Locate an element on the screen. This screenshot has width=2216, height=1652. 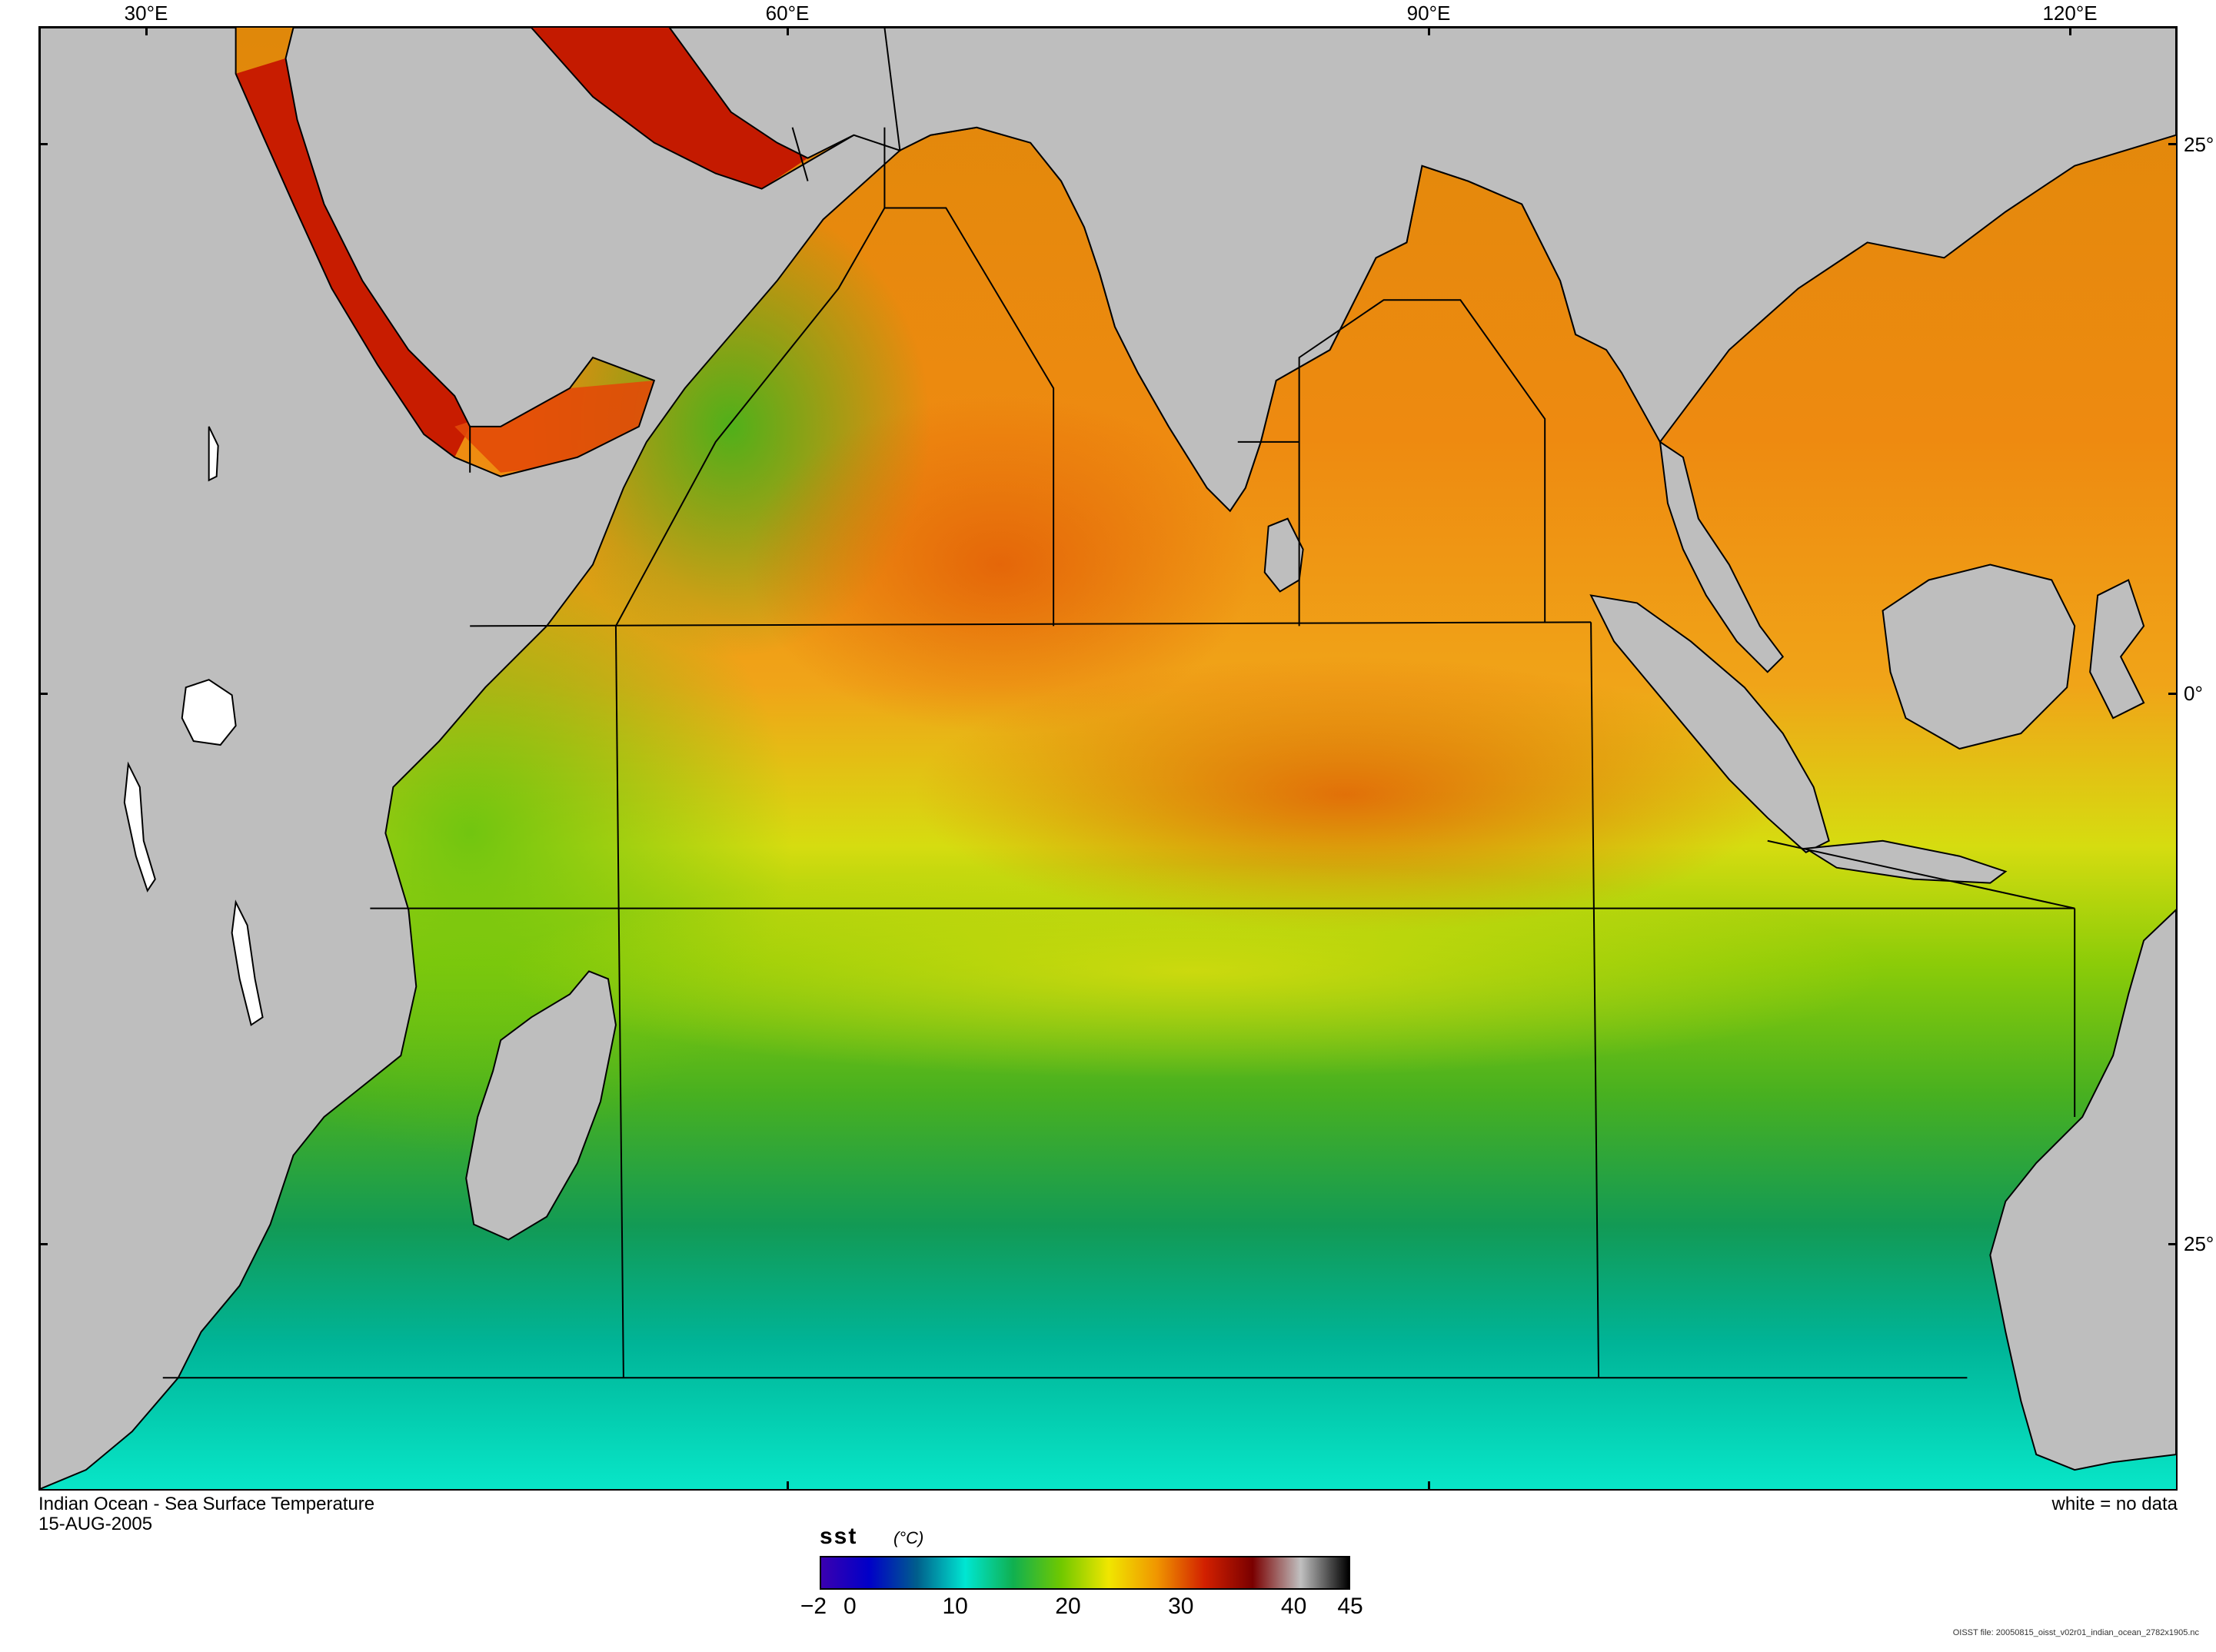
no-data-lake-turkana is located at coordinates (214, 454).